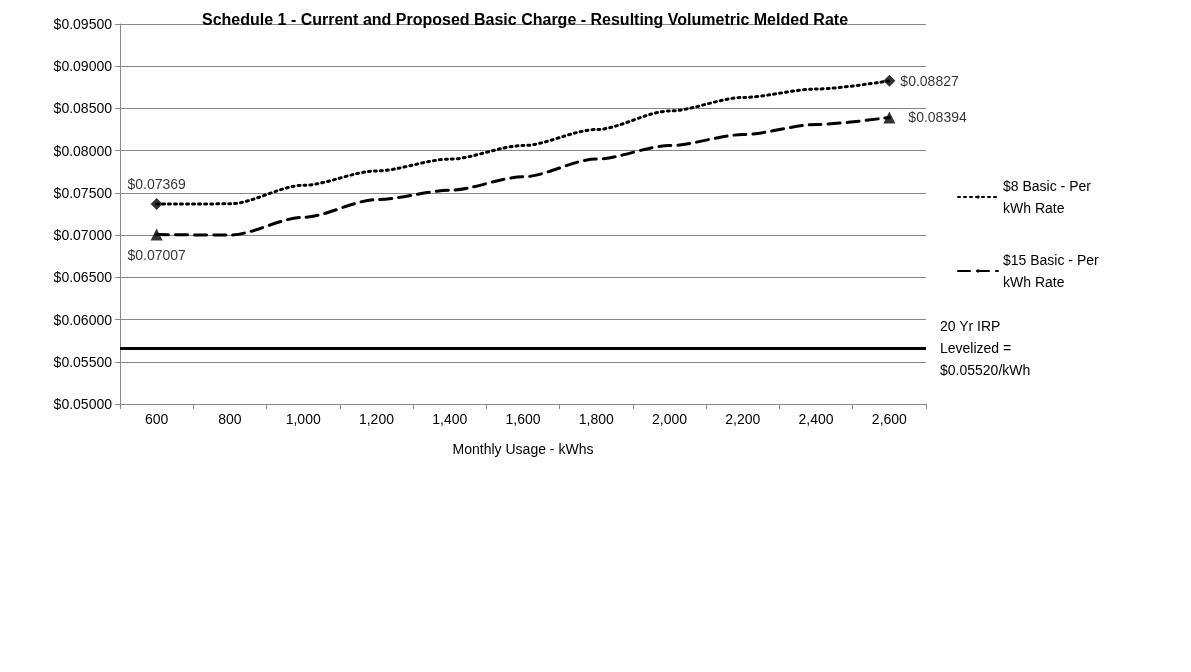  What do you see at coordinates (230, 419) in the screenshot?
I see `x-tick-label: 800` at bounding box center [230, 419].